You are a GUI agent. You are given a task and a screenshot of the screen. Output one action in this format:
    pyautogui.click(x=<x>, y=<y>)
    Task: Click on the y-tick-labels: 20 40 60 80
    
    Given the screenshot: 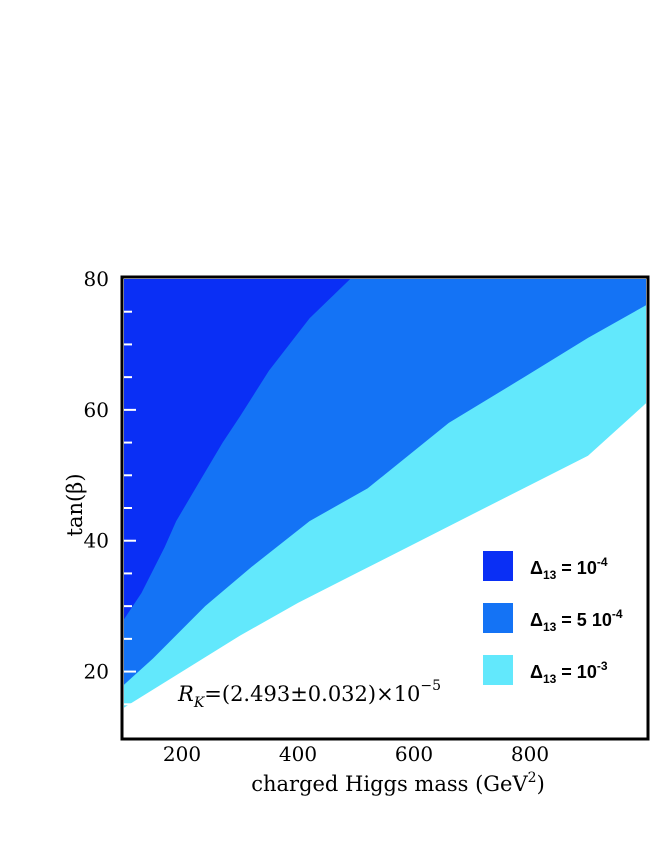 What is the action you would take?
    pyautogui.click(x=96, y=475)
    